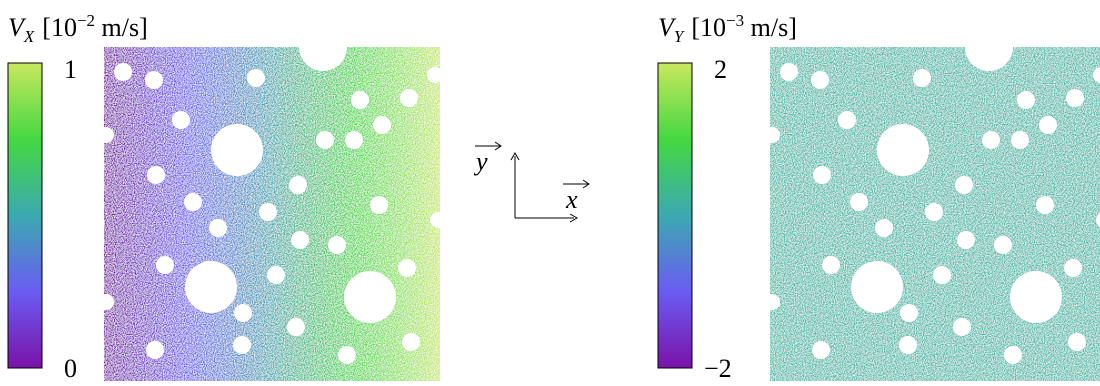  Describe the element at coordinates (718, 367) in the screenshot. I see `colorbar-tick-label: −2` at that location.